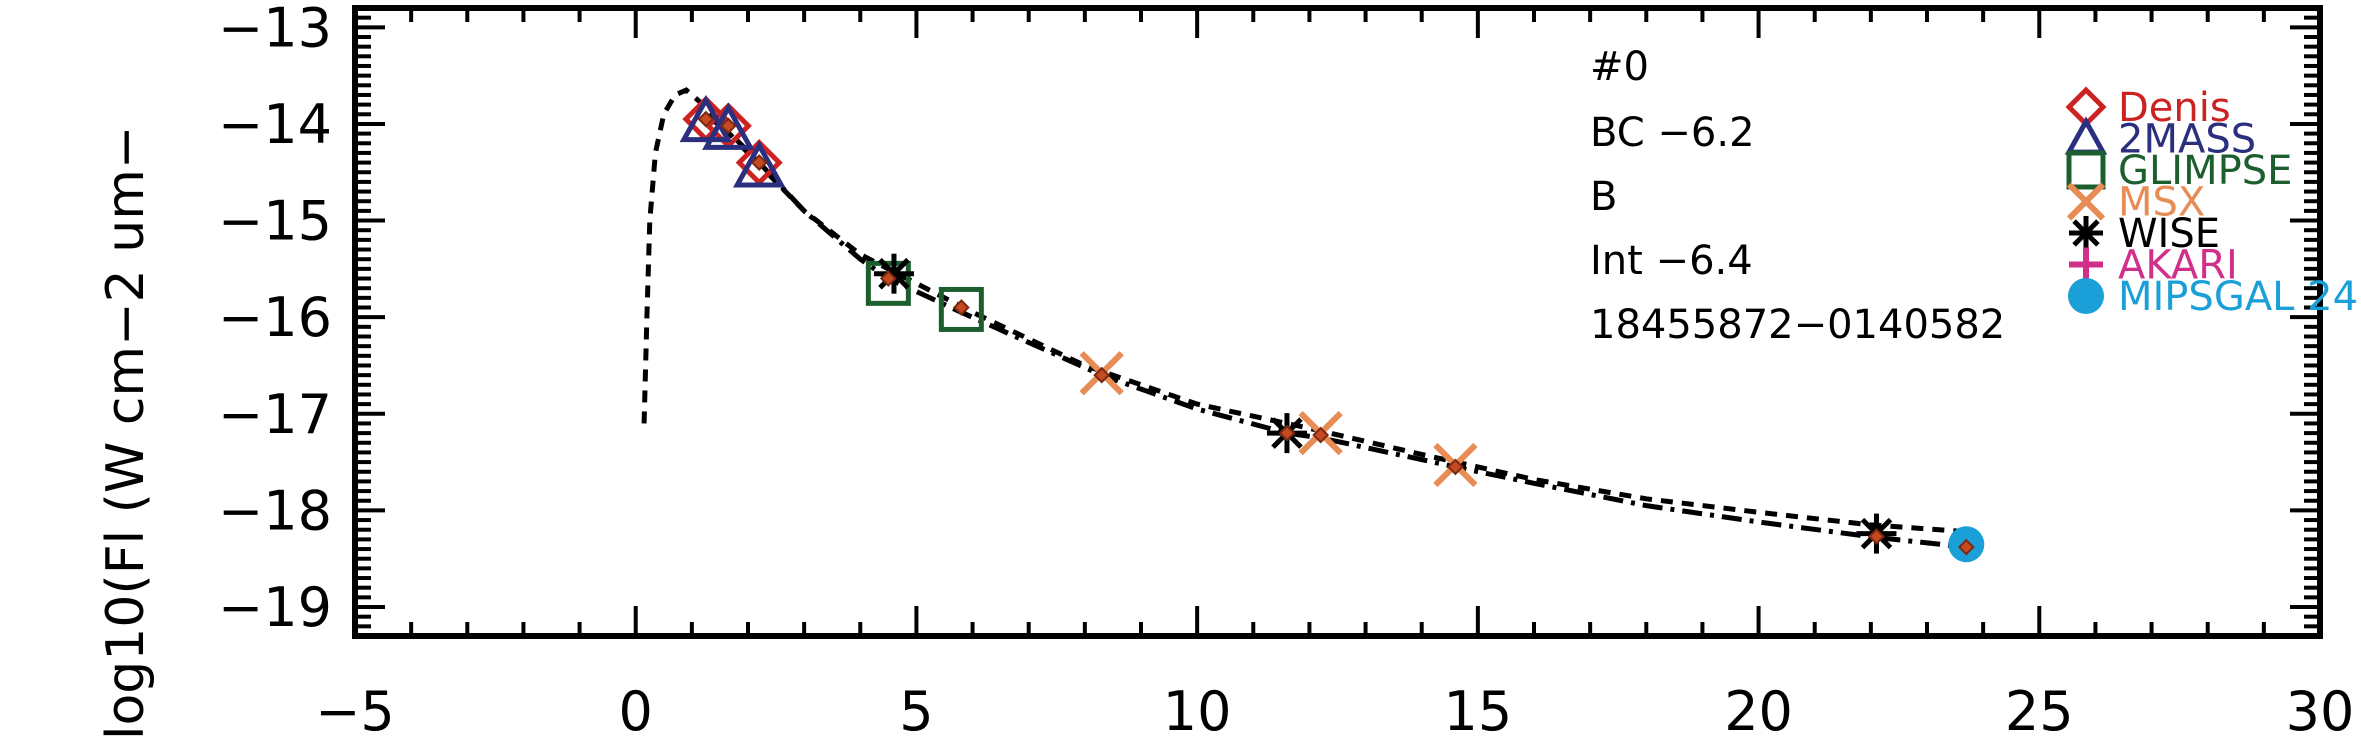  Describe the element at coordinates (1477, 711) in the screenshot. I see `x-tick-label: 15` at that location.